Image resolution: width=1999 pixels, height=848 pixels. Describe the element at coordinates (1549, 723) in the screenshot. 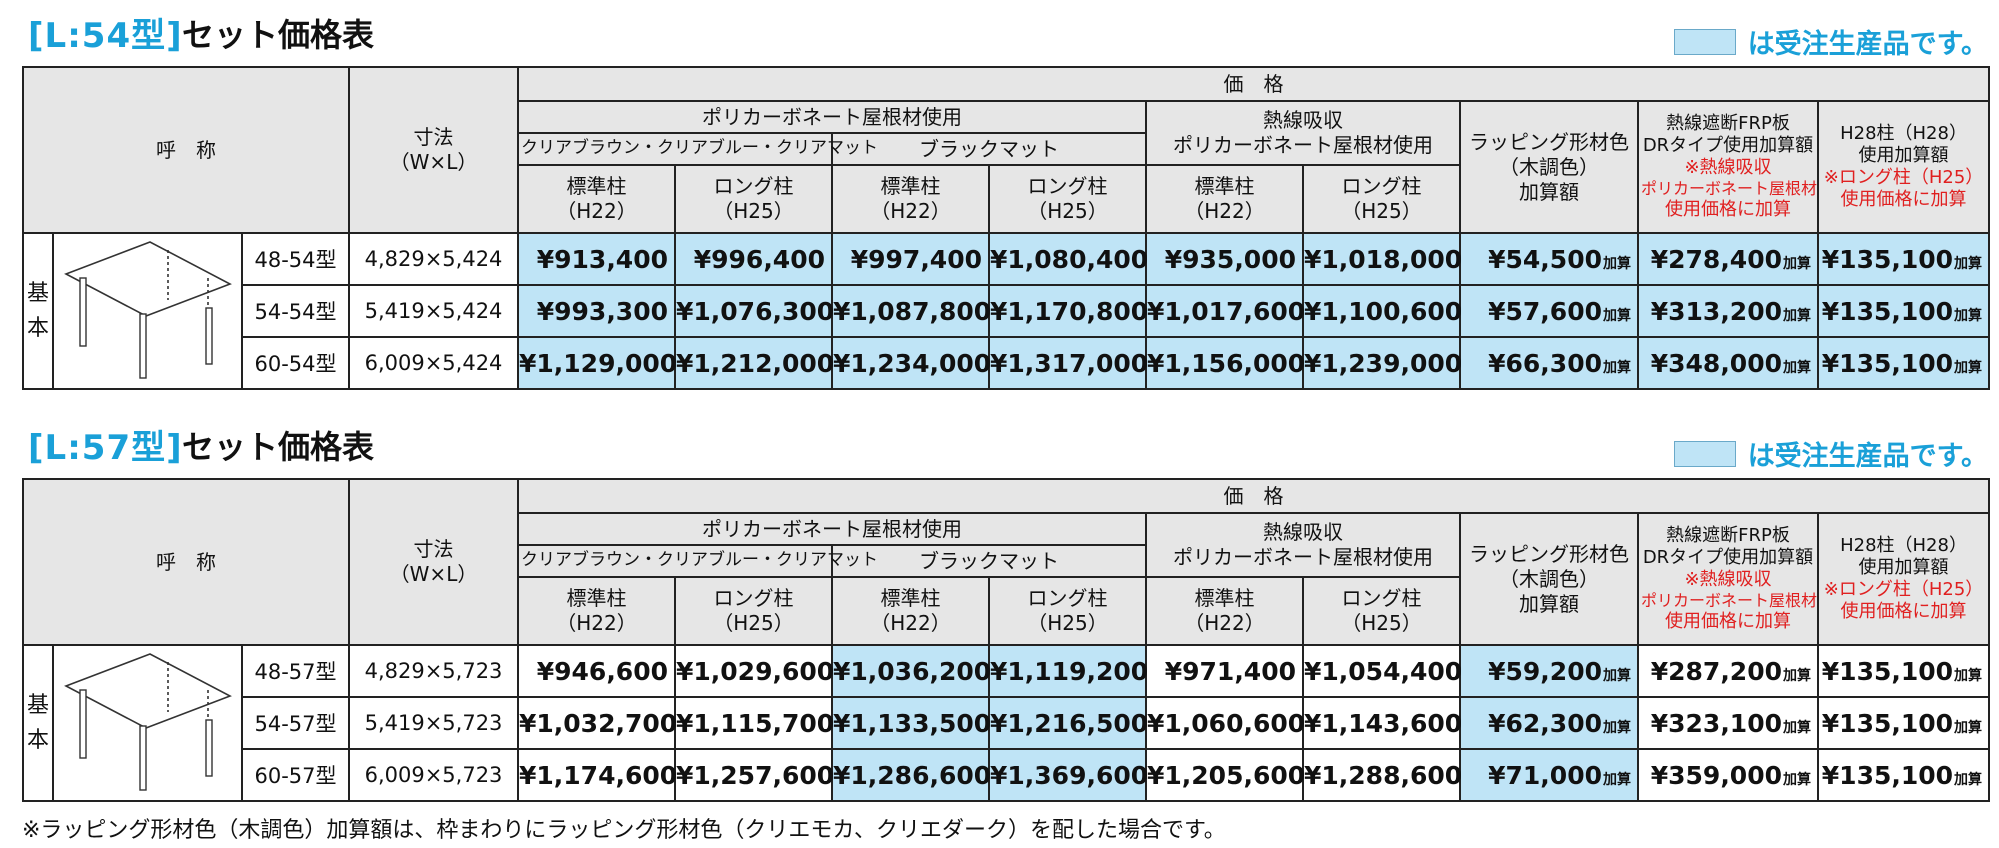

I see `price-wrapping: ¥62,300加算` at that location.